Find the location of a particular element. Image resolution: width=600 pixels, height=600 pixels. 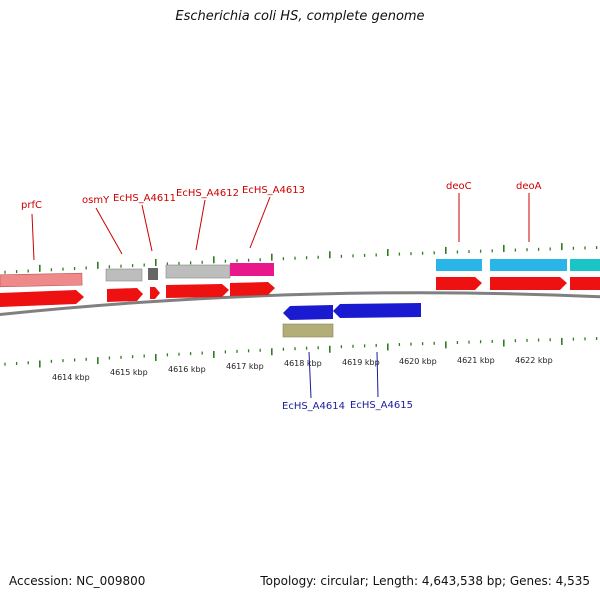

genome-title: Escherichia coli HS, complete genome is located at coordinates (300, 16).